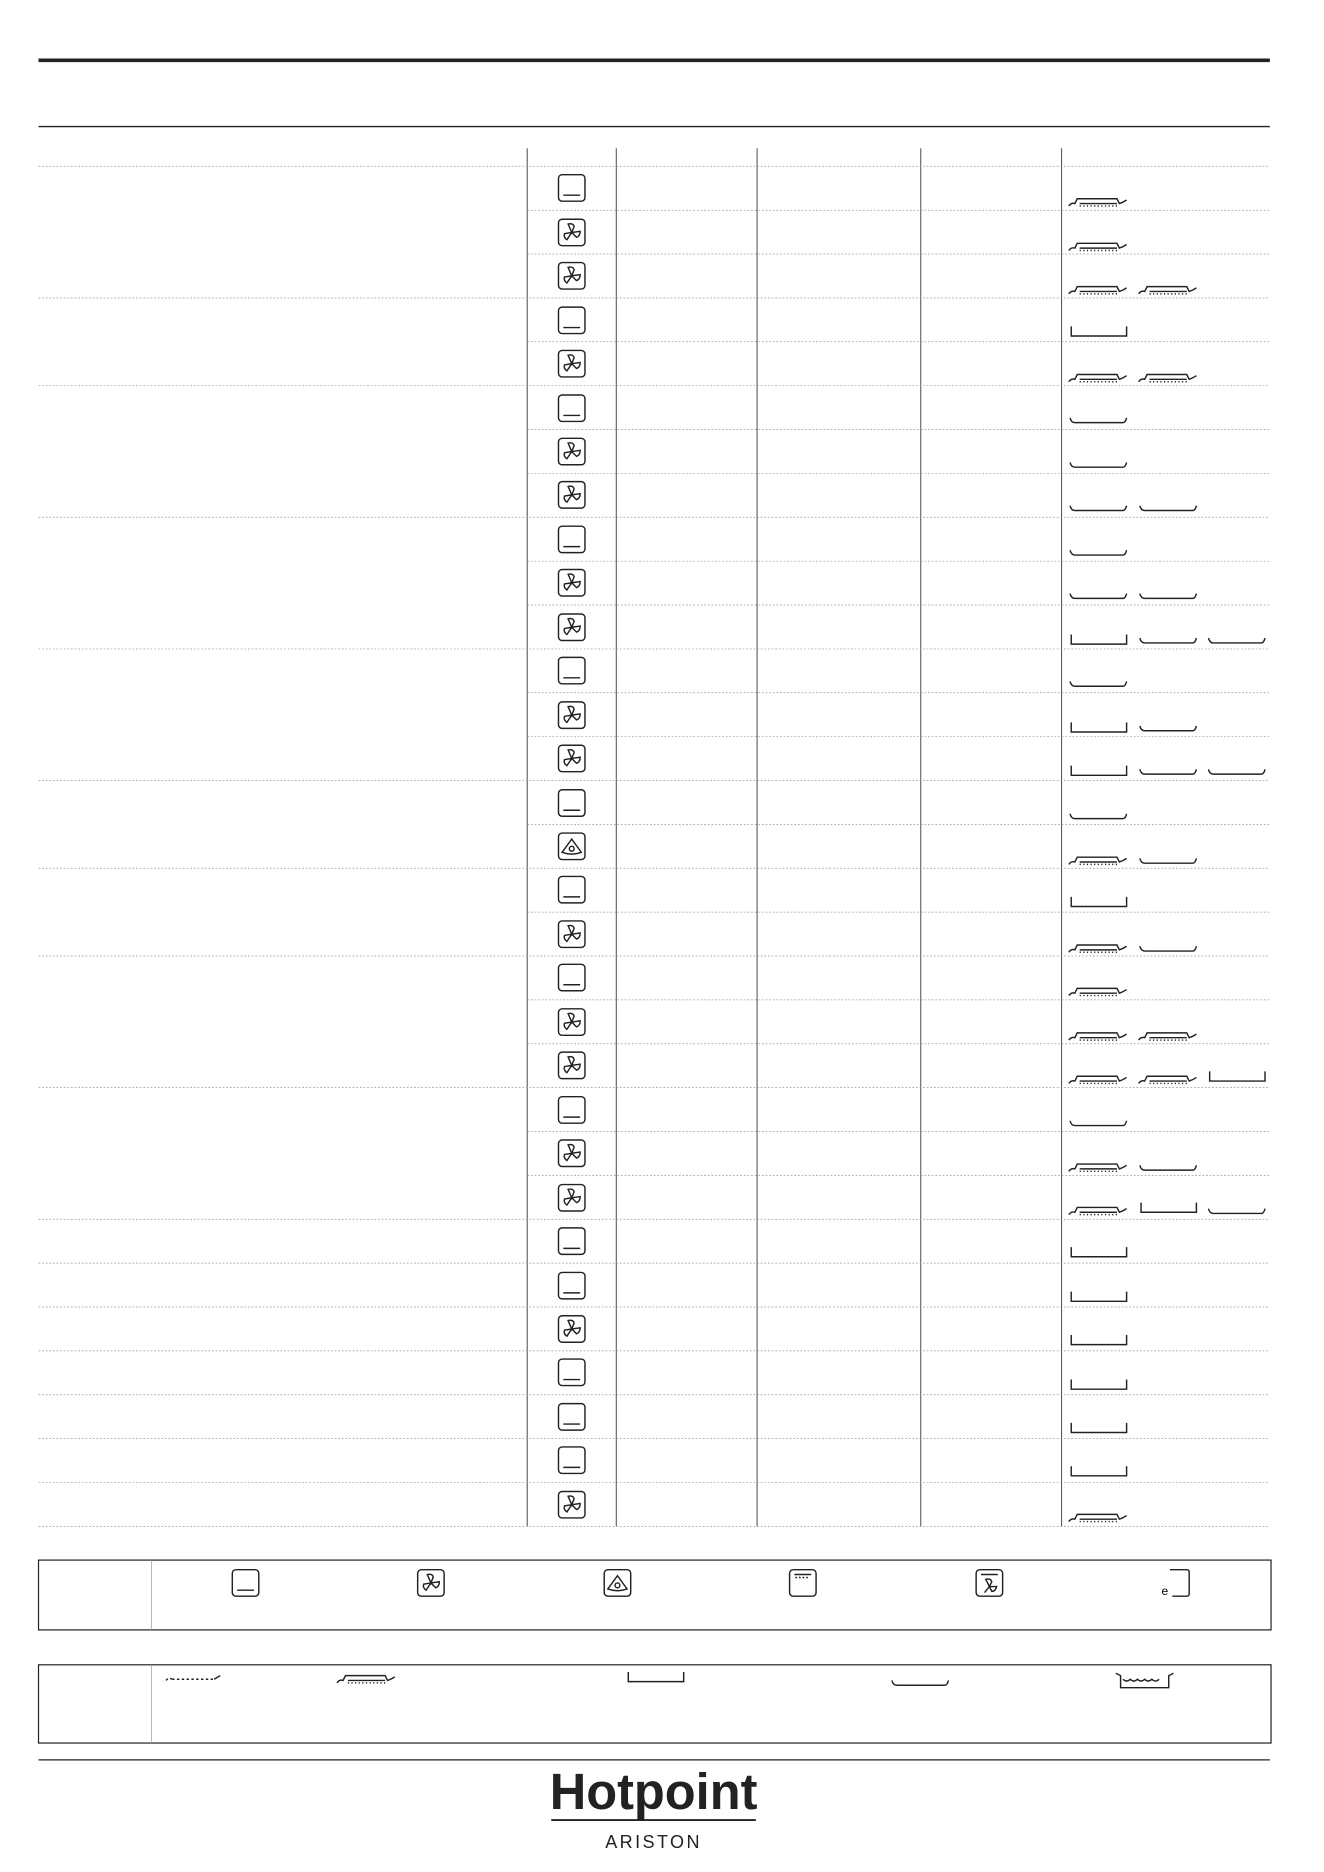  I want to click on brand: Hotpoint, so click(654, 1791).